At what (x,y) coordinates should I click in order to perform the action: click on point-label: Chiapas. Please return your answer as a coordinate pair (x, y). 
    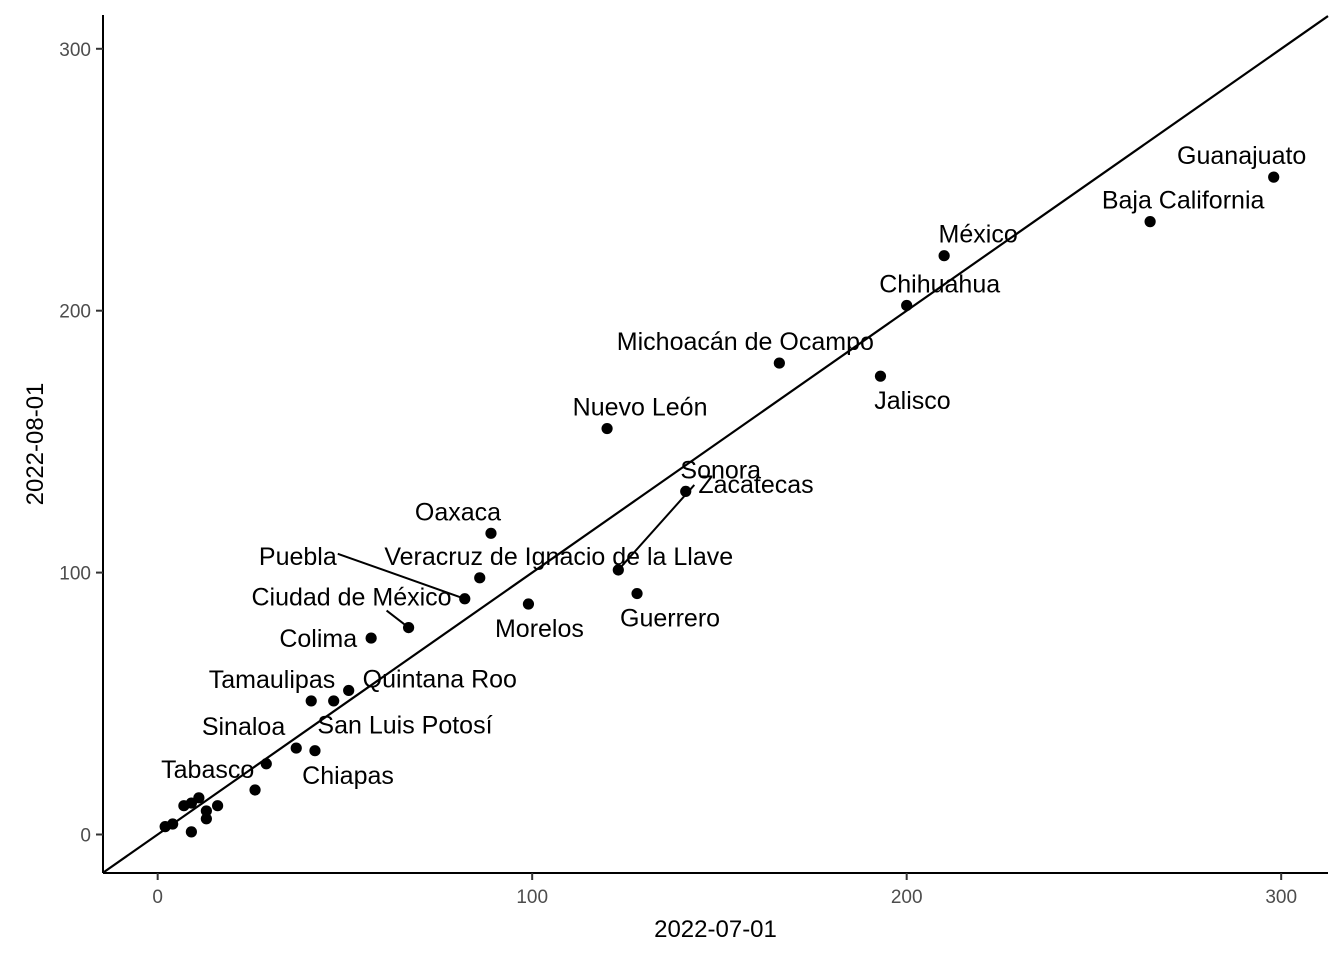
    Looking at the image, I should click on (348, 776).